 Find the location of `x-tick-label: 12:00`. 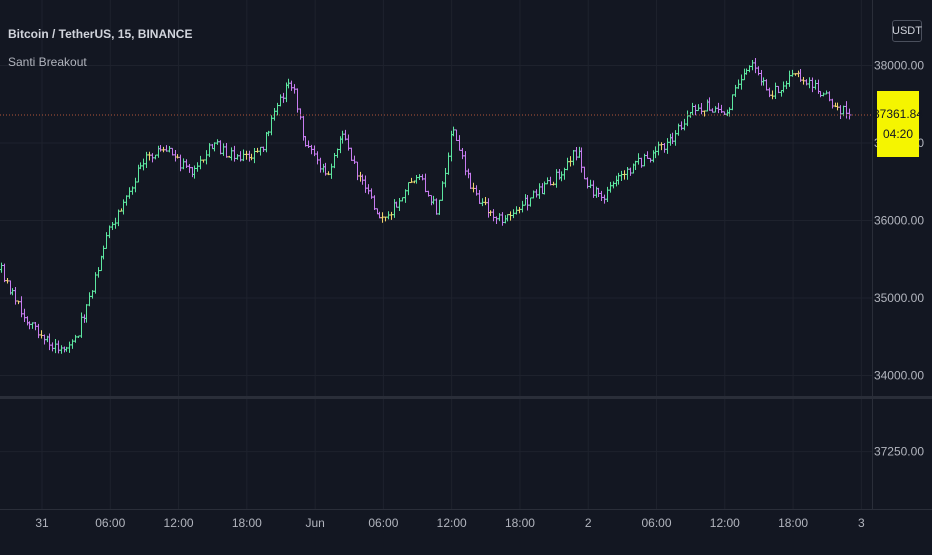

x-tick-label: 12:00 is located at coordinates (452, 523).